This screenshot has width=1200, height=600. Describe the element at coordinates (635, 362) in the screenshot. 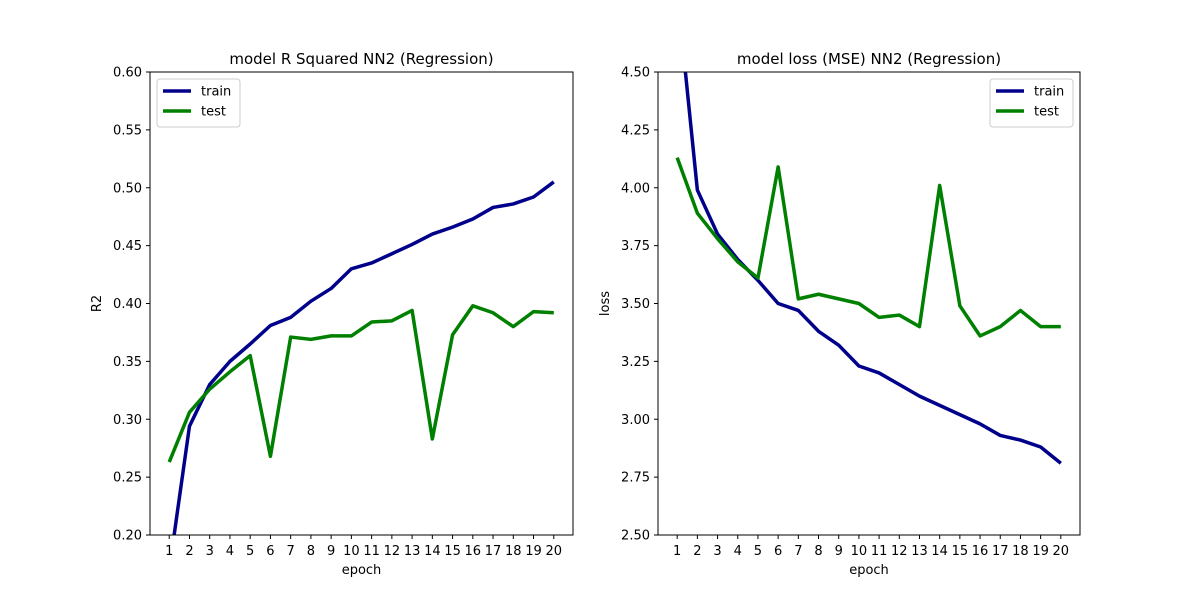

I see `y-tick-label: 3.25` at that location.